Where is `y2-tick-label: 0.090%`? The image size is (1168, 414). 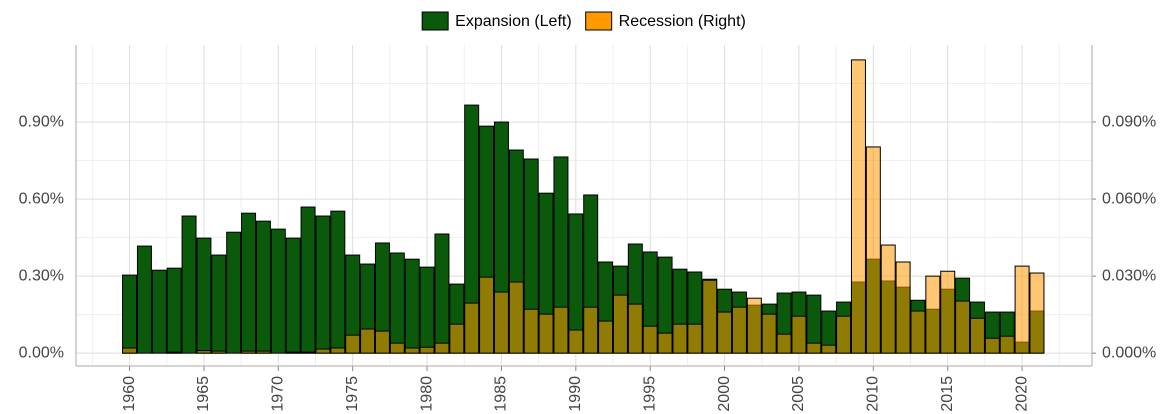 y2-tick-label: 0.090% is located at coordinates (1129, 121).